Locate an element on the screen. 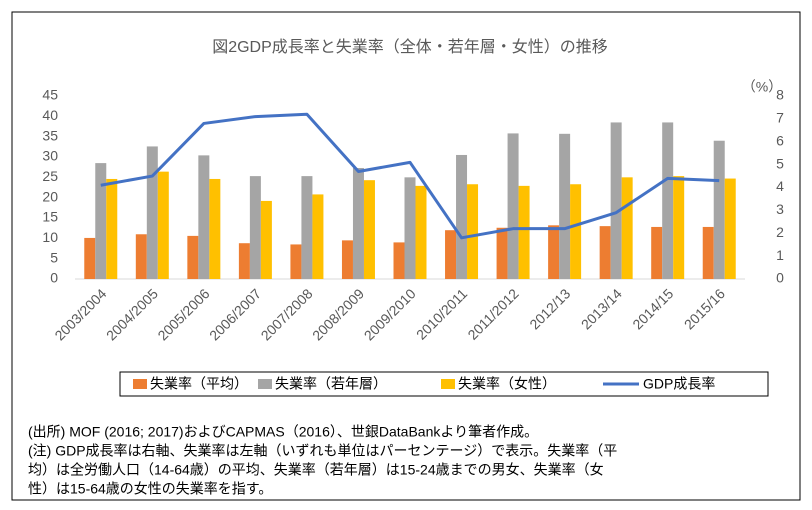 This screenshot has width=812, height=510. legend-label: 失業率（若年層） is located at coordinates (331, 384).